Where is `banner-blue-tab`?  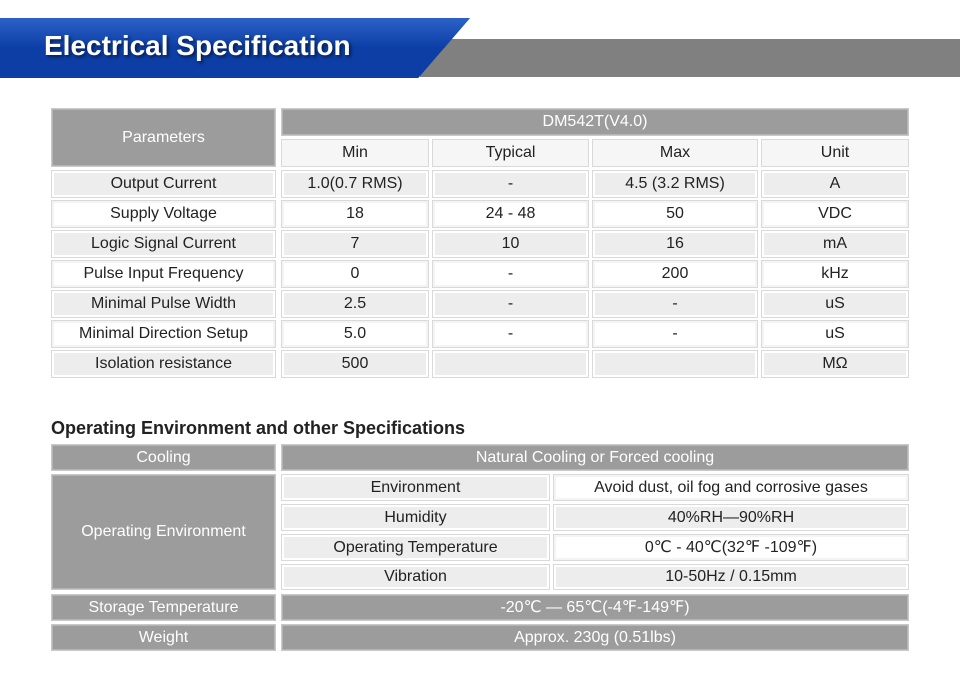
banner-blue-tab is located at coordinates (235, 48).